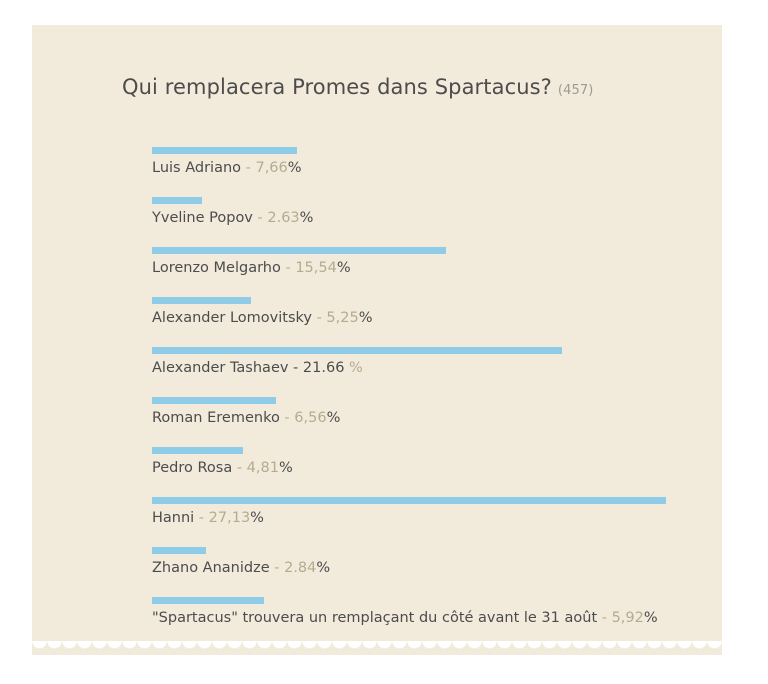  I want to click on poll-option-percentage: 6,56, so click(310, 418).